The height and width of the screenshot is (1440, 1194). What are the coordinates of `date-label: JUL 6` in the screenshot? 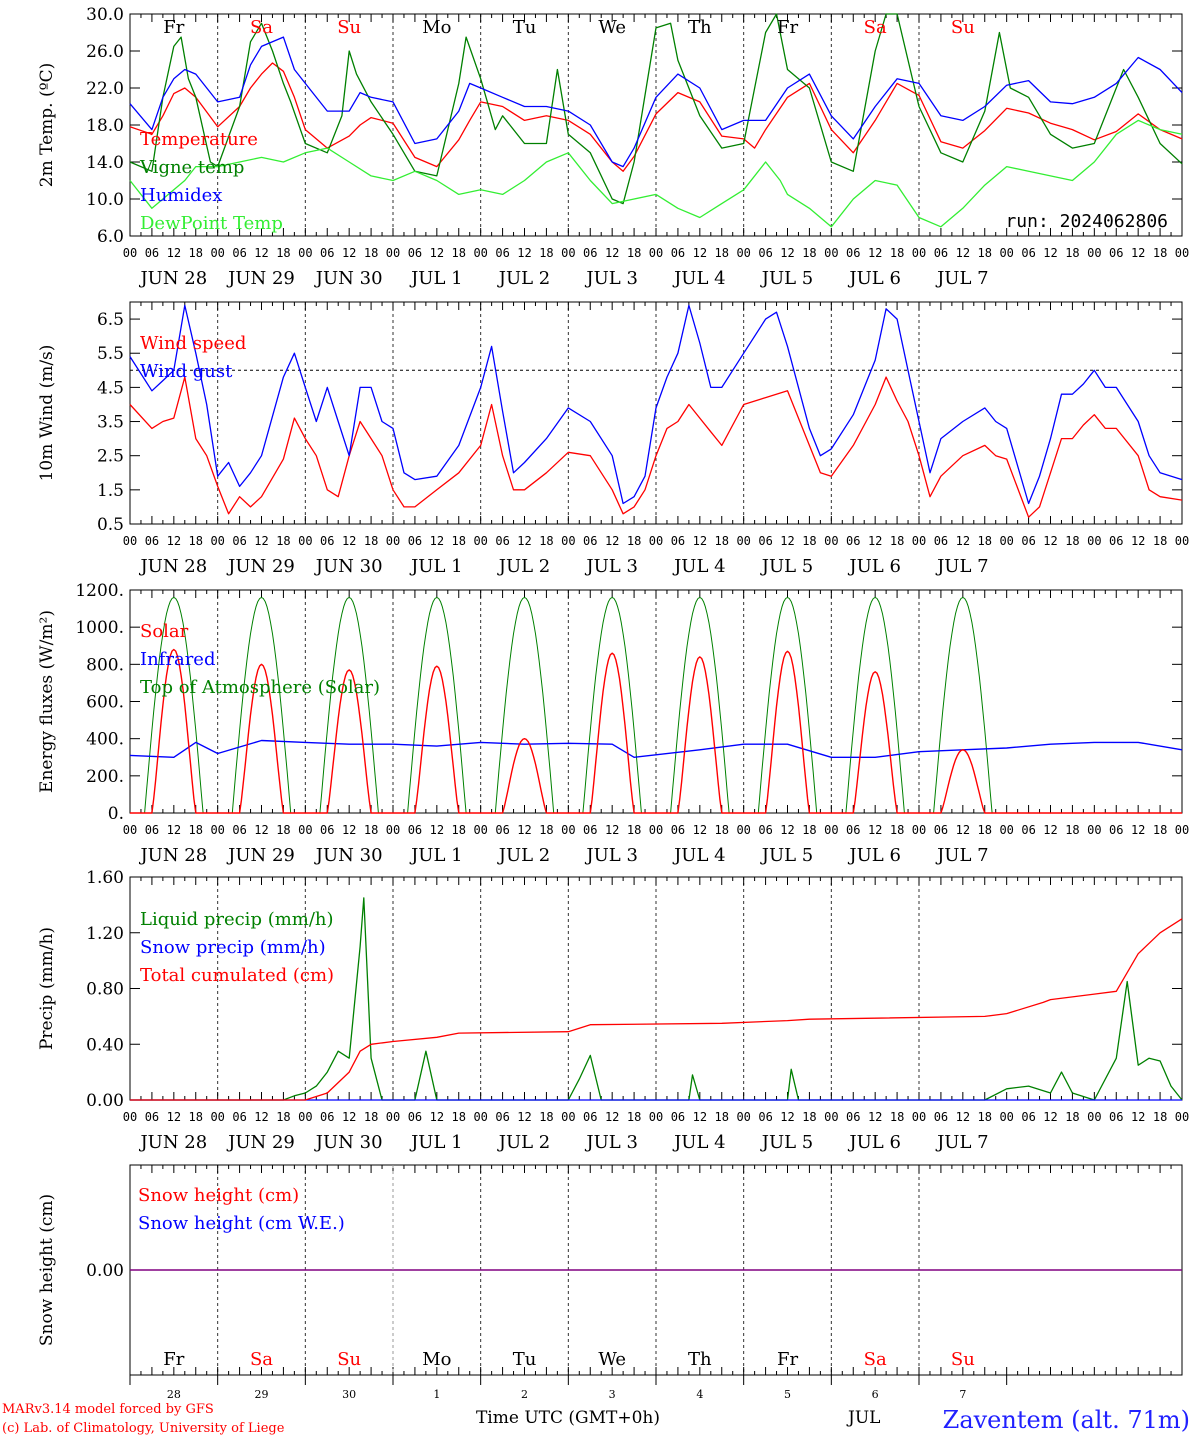 It's located at (874, 278).